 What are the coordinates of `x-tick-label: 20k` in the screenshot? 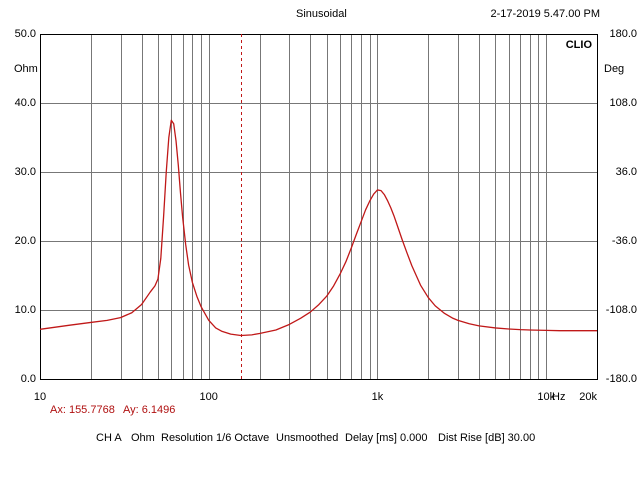 It's located at (588, 397).